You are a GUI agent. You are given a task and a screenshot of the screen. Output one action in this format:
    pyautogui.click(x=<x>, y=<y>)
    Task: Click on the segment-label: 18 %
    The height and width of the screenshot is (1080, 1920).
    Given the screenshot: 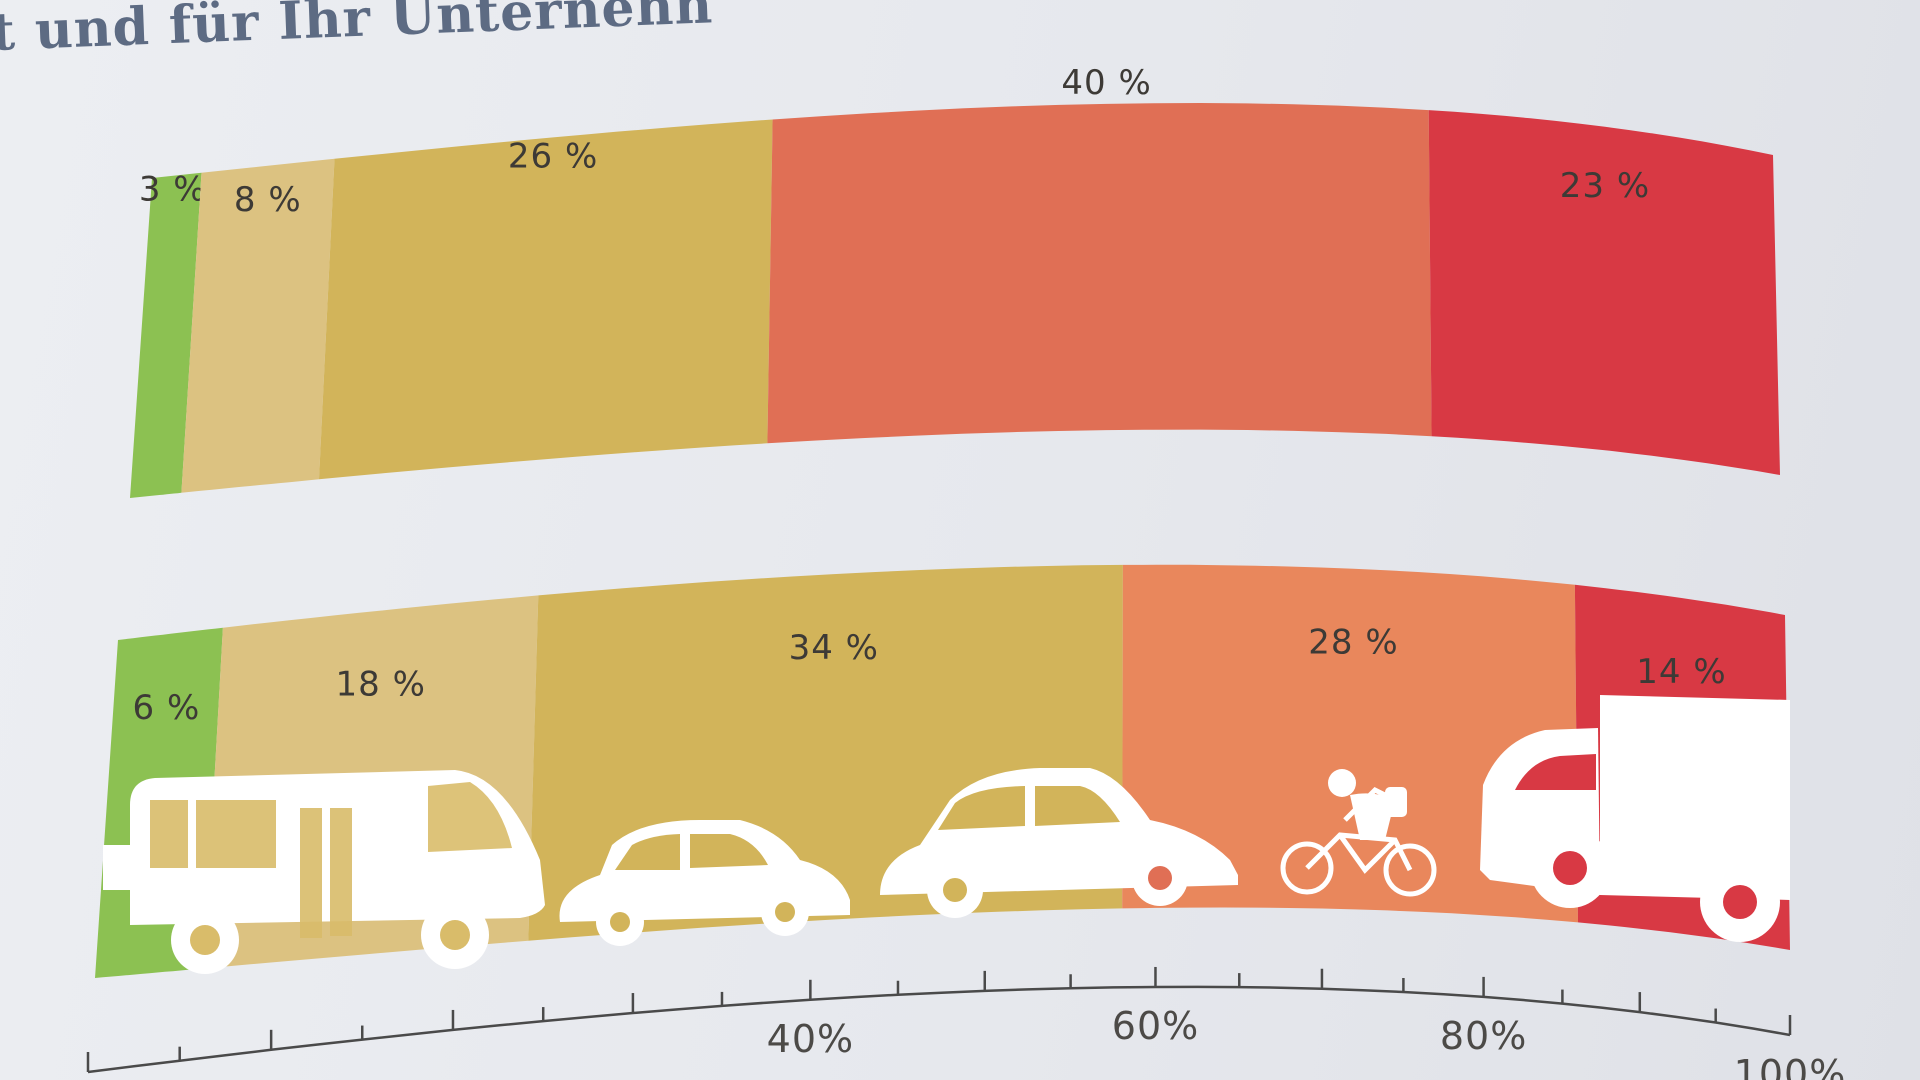 What is the action you would take?
    pyautogui.click(x=381, y=685)
    